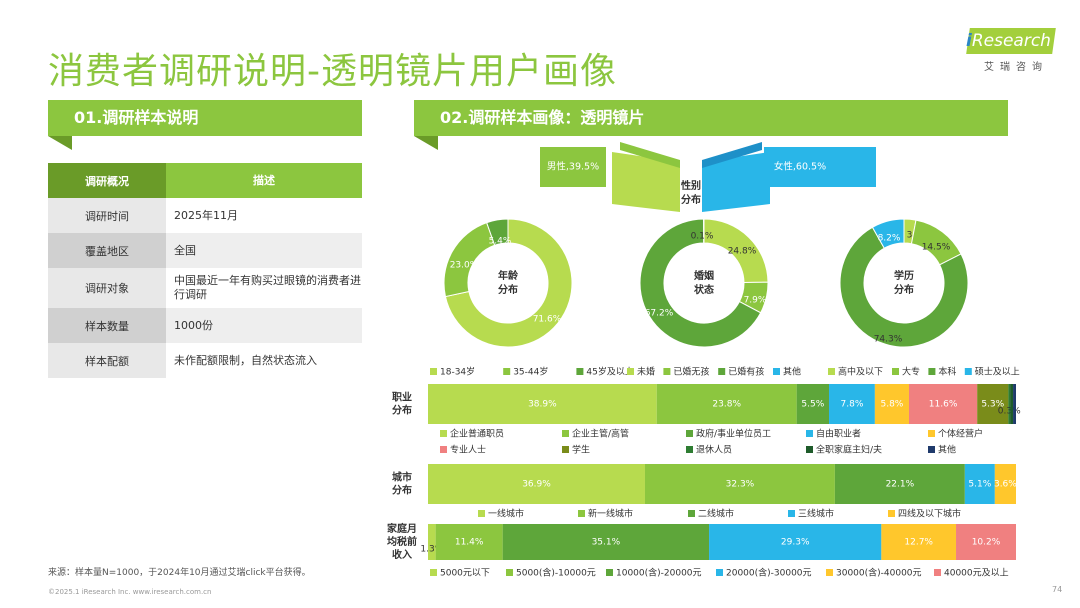 This screenshot has height=608, width=1080. Describe the element at coordinates (904, 275) in the screenshot. I see `donut-title: 学历` at that location.